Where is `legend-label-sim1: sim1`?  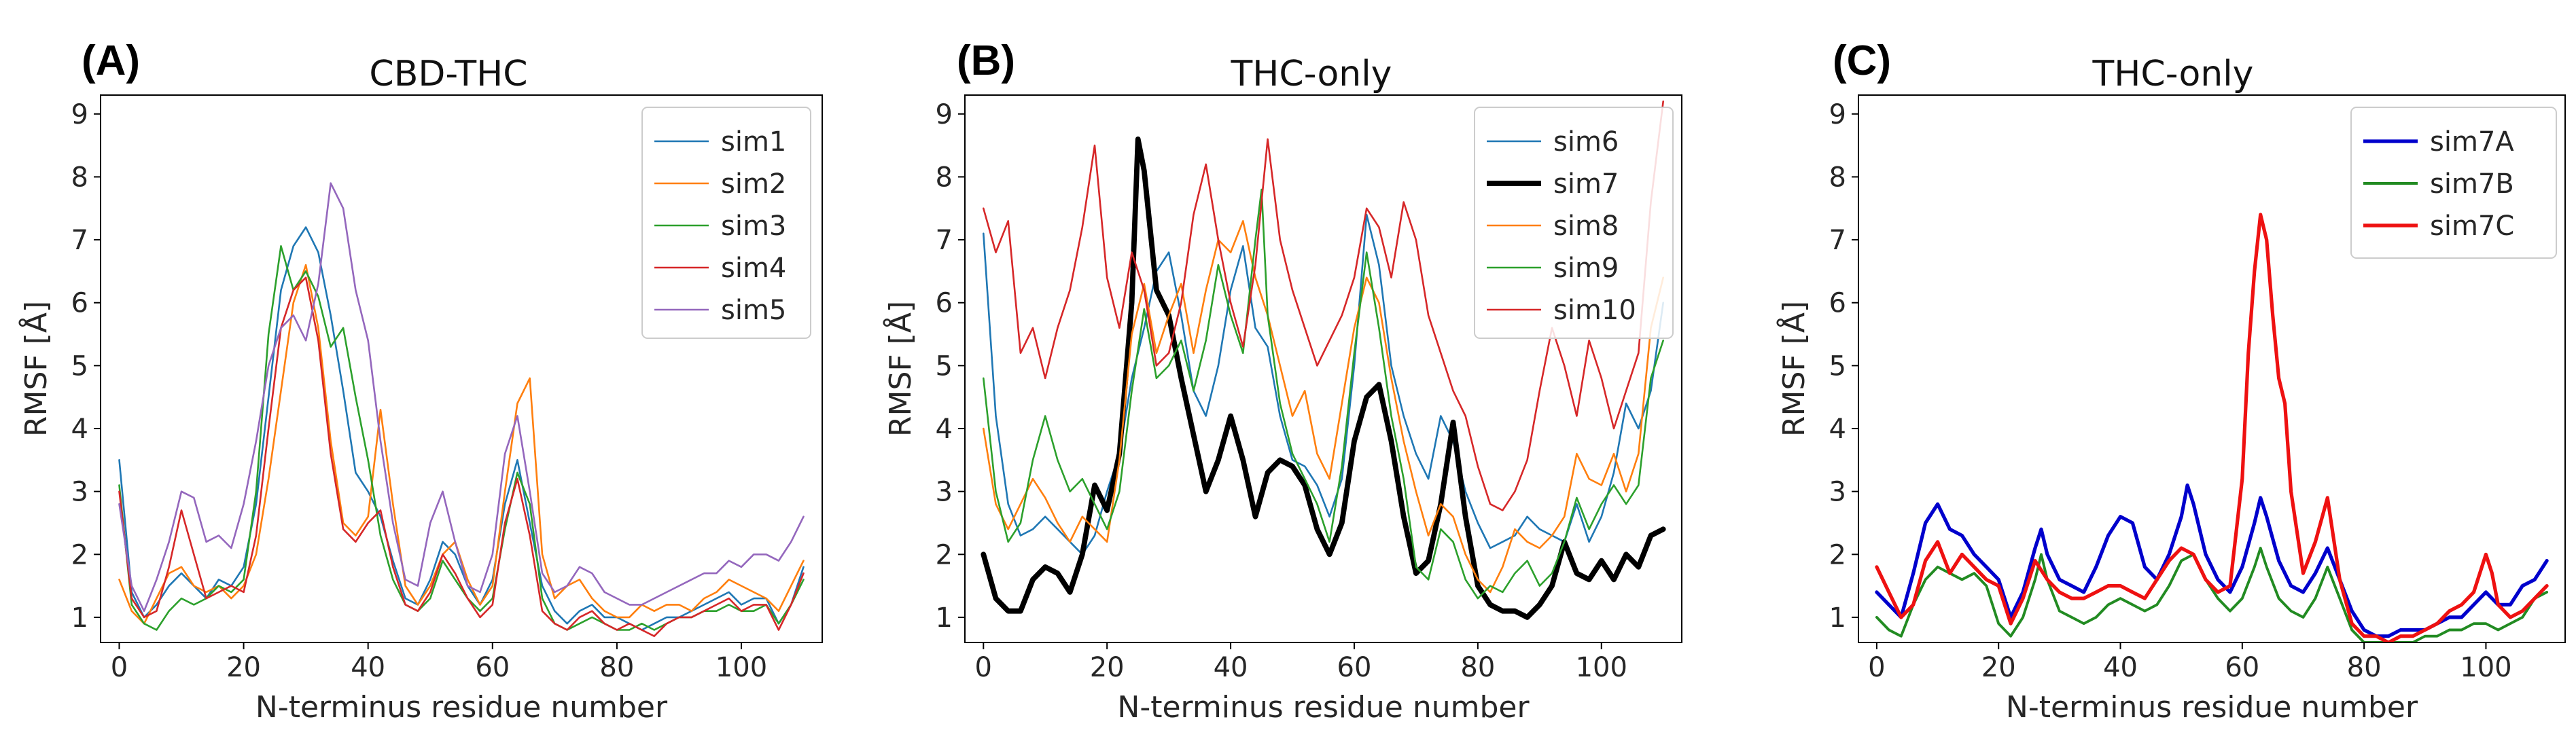 legend-label-sim1: sim1 is located at coordinates (753, 142).